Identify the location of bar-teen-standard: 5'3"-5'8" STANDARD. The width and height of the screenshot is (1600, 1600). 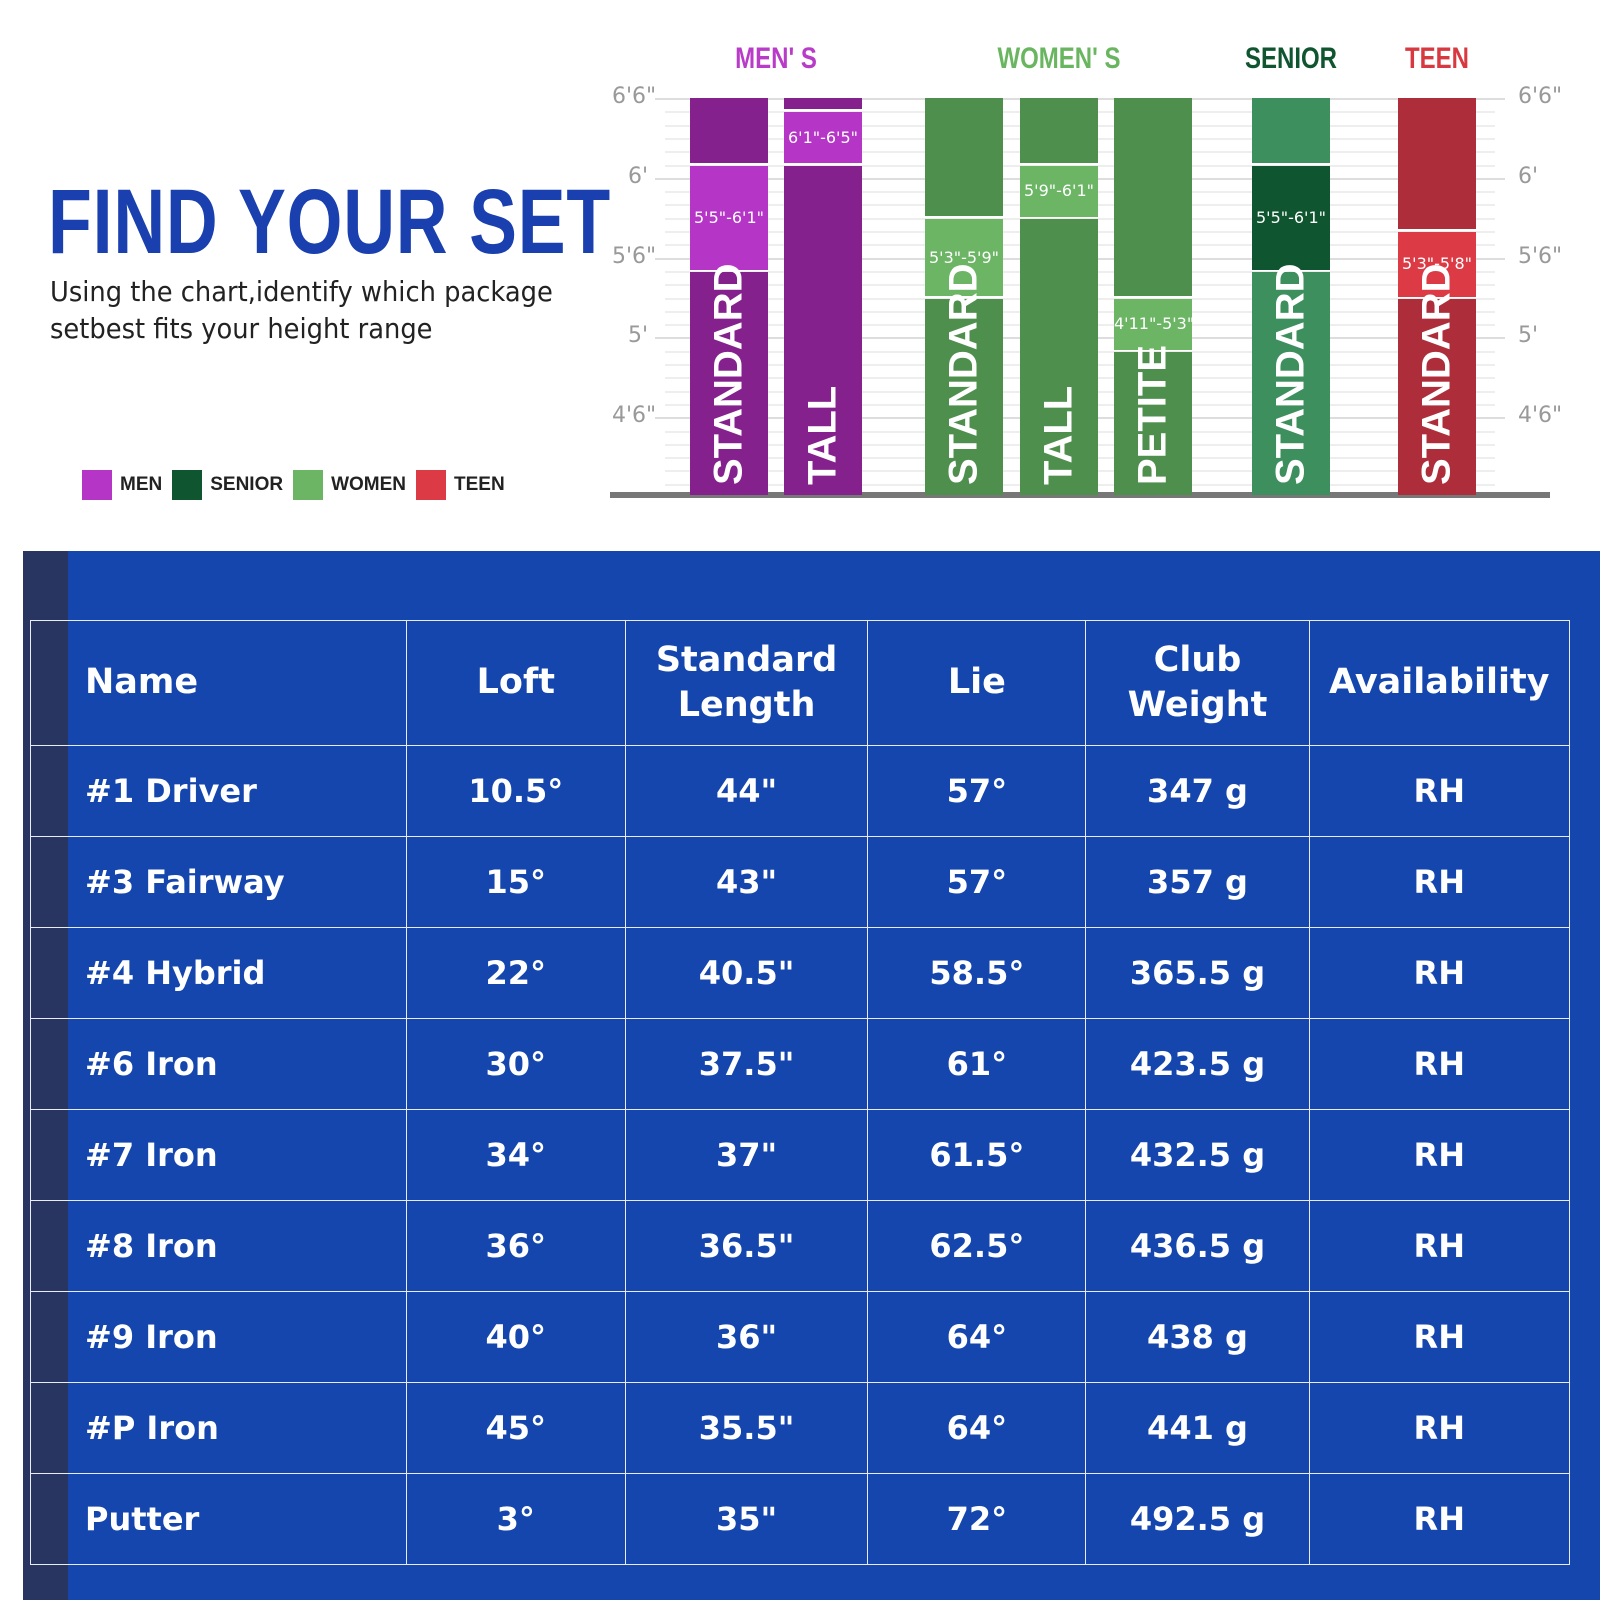
(1437, 296).